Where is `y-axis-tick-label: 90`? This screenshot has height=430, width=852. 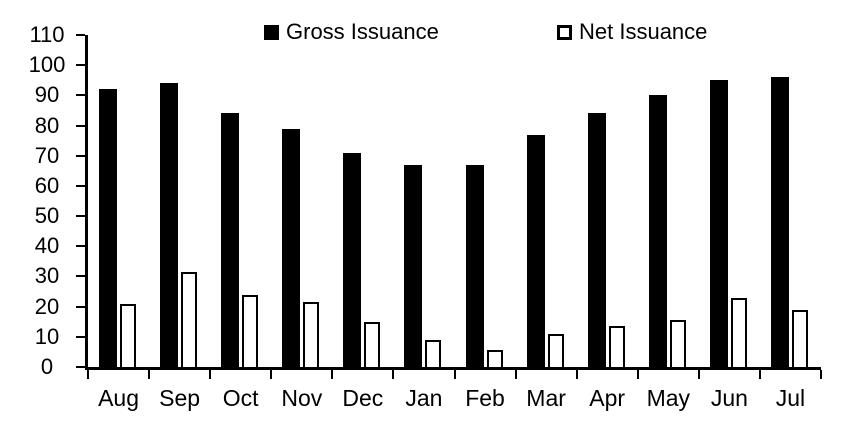
y-axis-tick-label: 90 is located at coordinates (47, 95).